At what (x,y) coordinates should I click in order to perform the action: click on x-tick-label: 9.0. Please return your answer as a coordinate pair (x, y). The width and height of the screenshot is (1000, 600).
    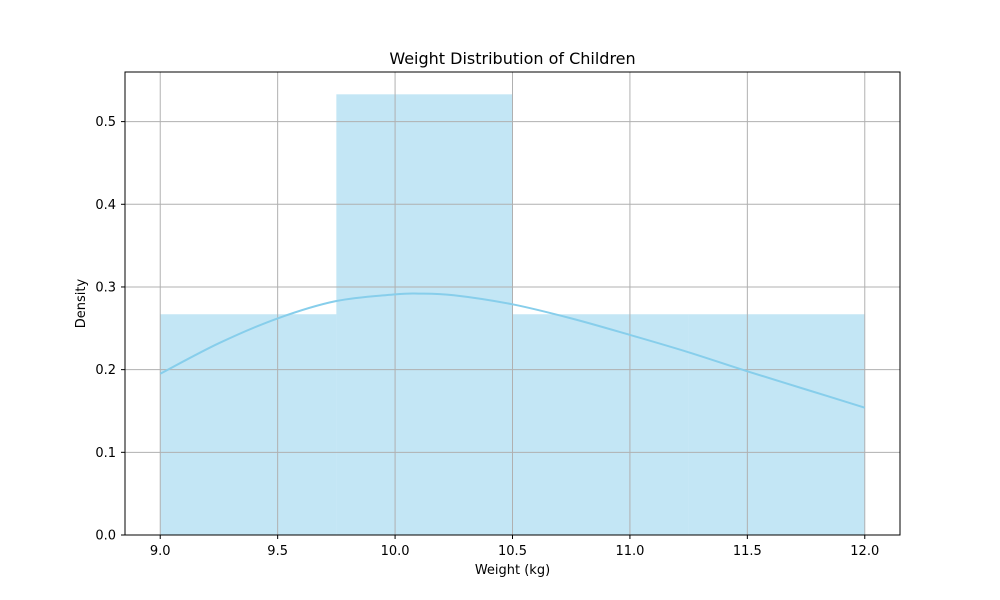
    Looking at the image, I should click on (160, 551).